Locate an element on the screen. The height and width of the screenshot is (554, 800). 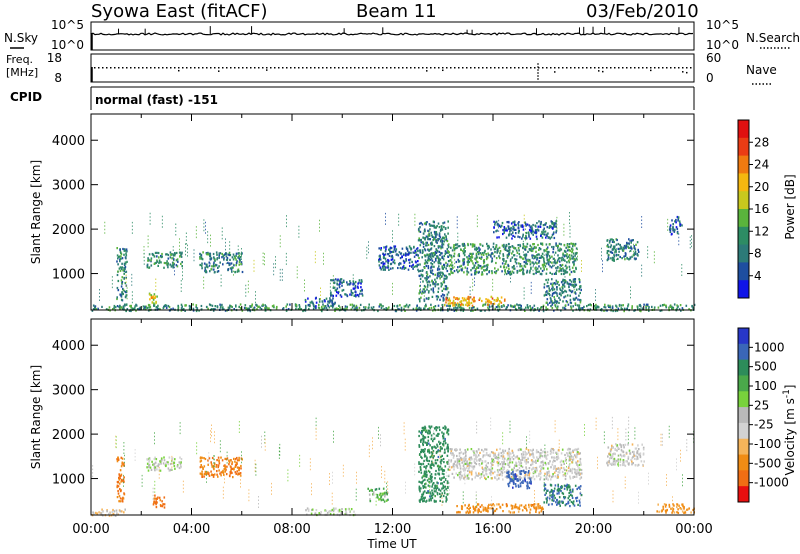
nsky-tick-bottom: 10^0 is located at coordinates (67, 45).